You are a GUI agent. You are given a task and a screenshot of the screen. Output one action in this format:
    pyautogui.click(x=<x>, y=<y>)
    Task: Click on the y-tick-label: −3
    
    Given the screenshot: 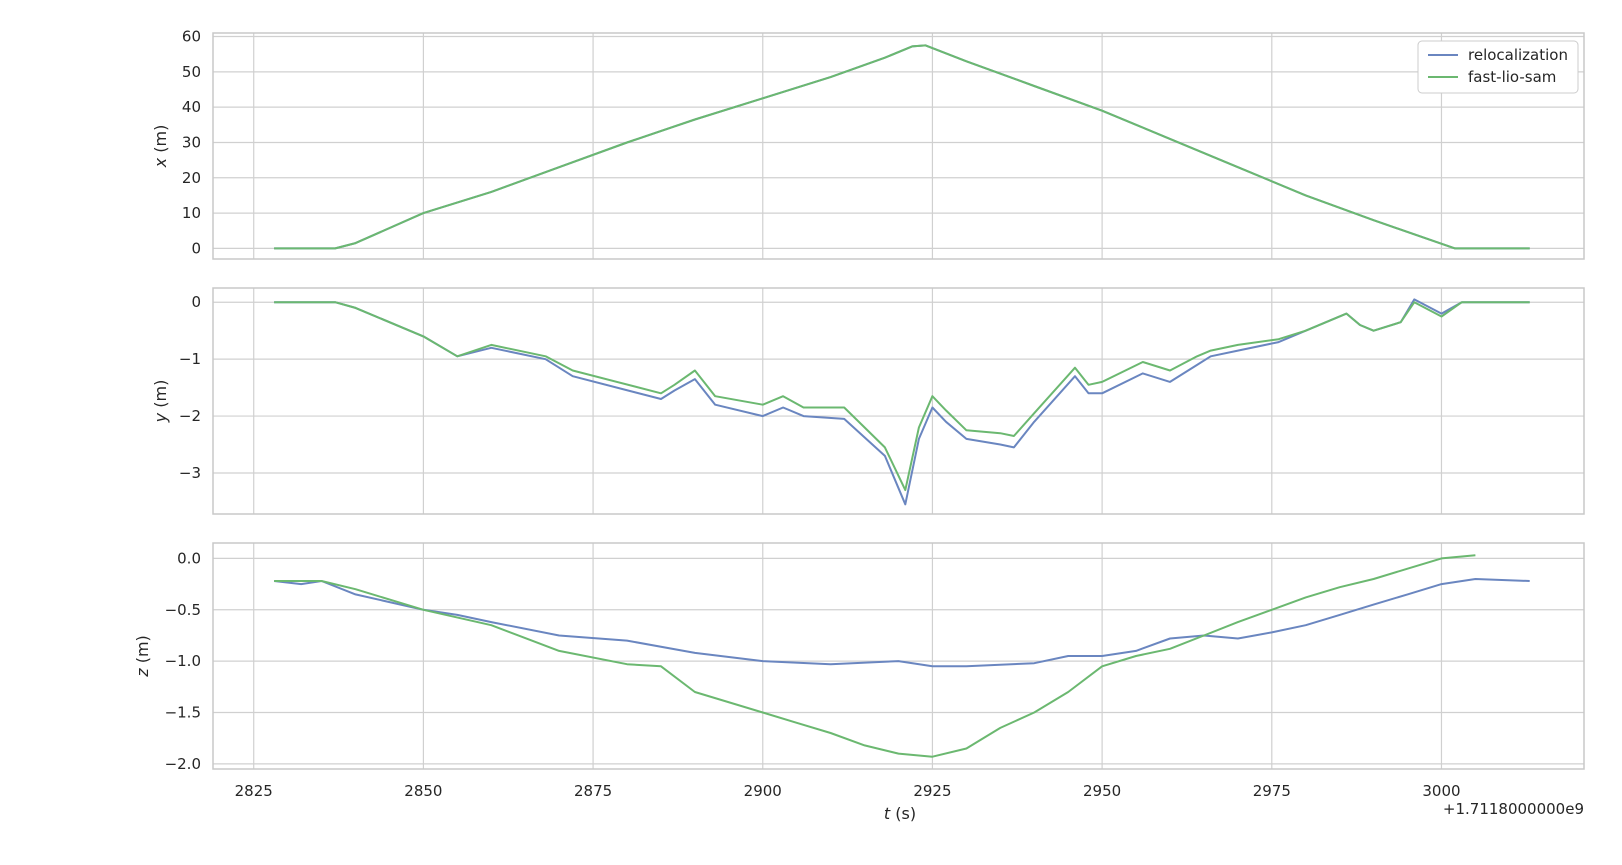 What is the action you would take?
    pyautogui.click(x=190, y=473)
    